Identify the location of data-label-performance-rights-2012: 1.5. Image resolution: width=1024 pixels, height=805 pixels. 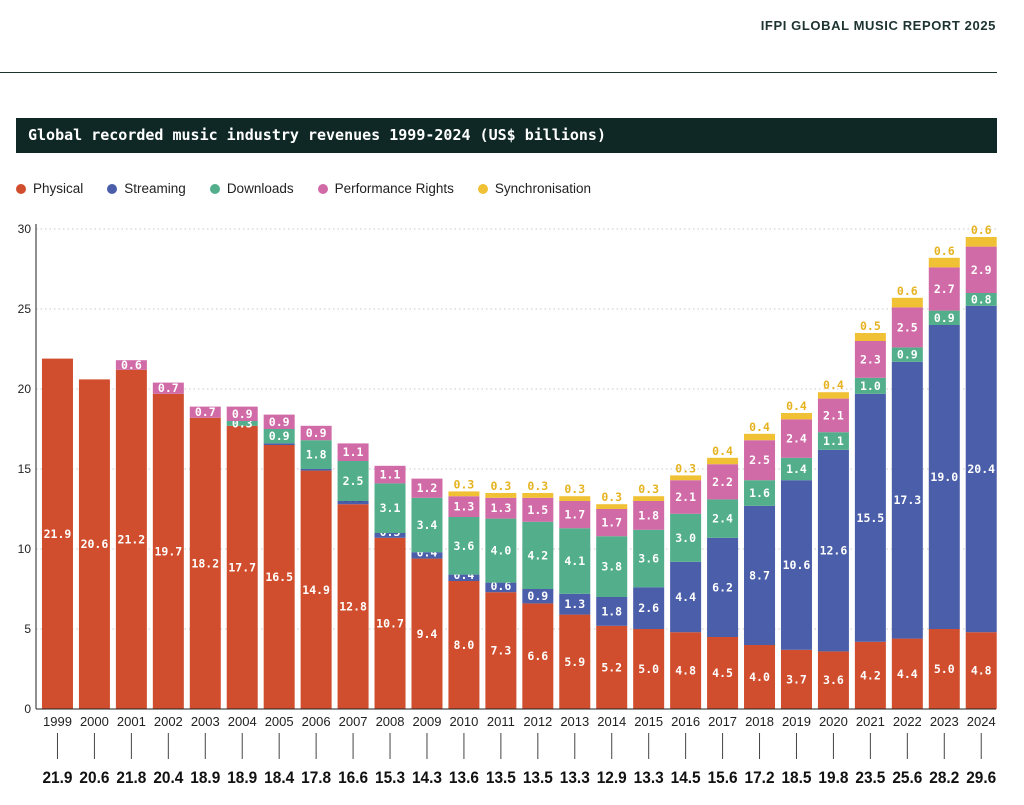
(537, 510).